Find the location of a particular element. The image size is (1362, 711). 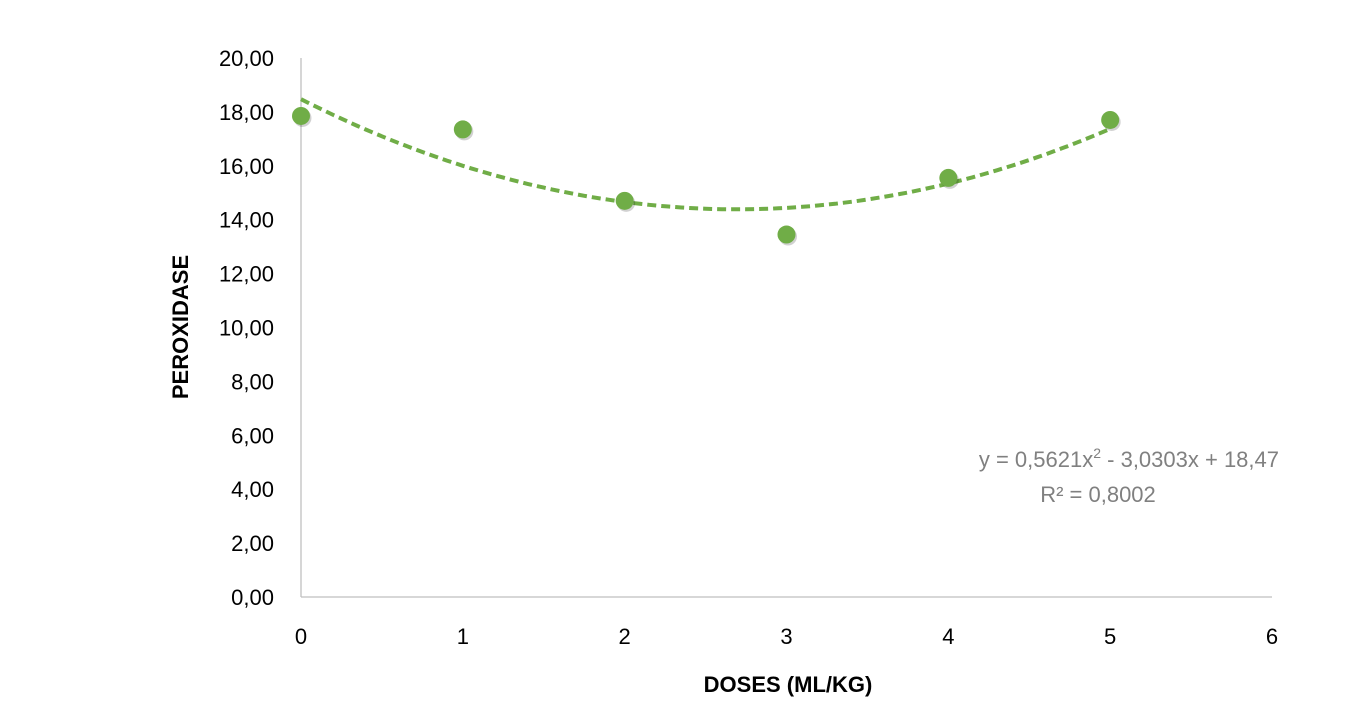

x-tick-label: 1 is located at coordinates (463, 636).